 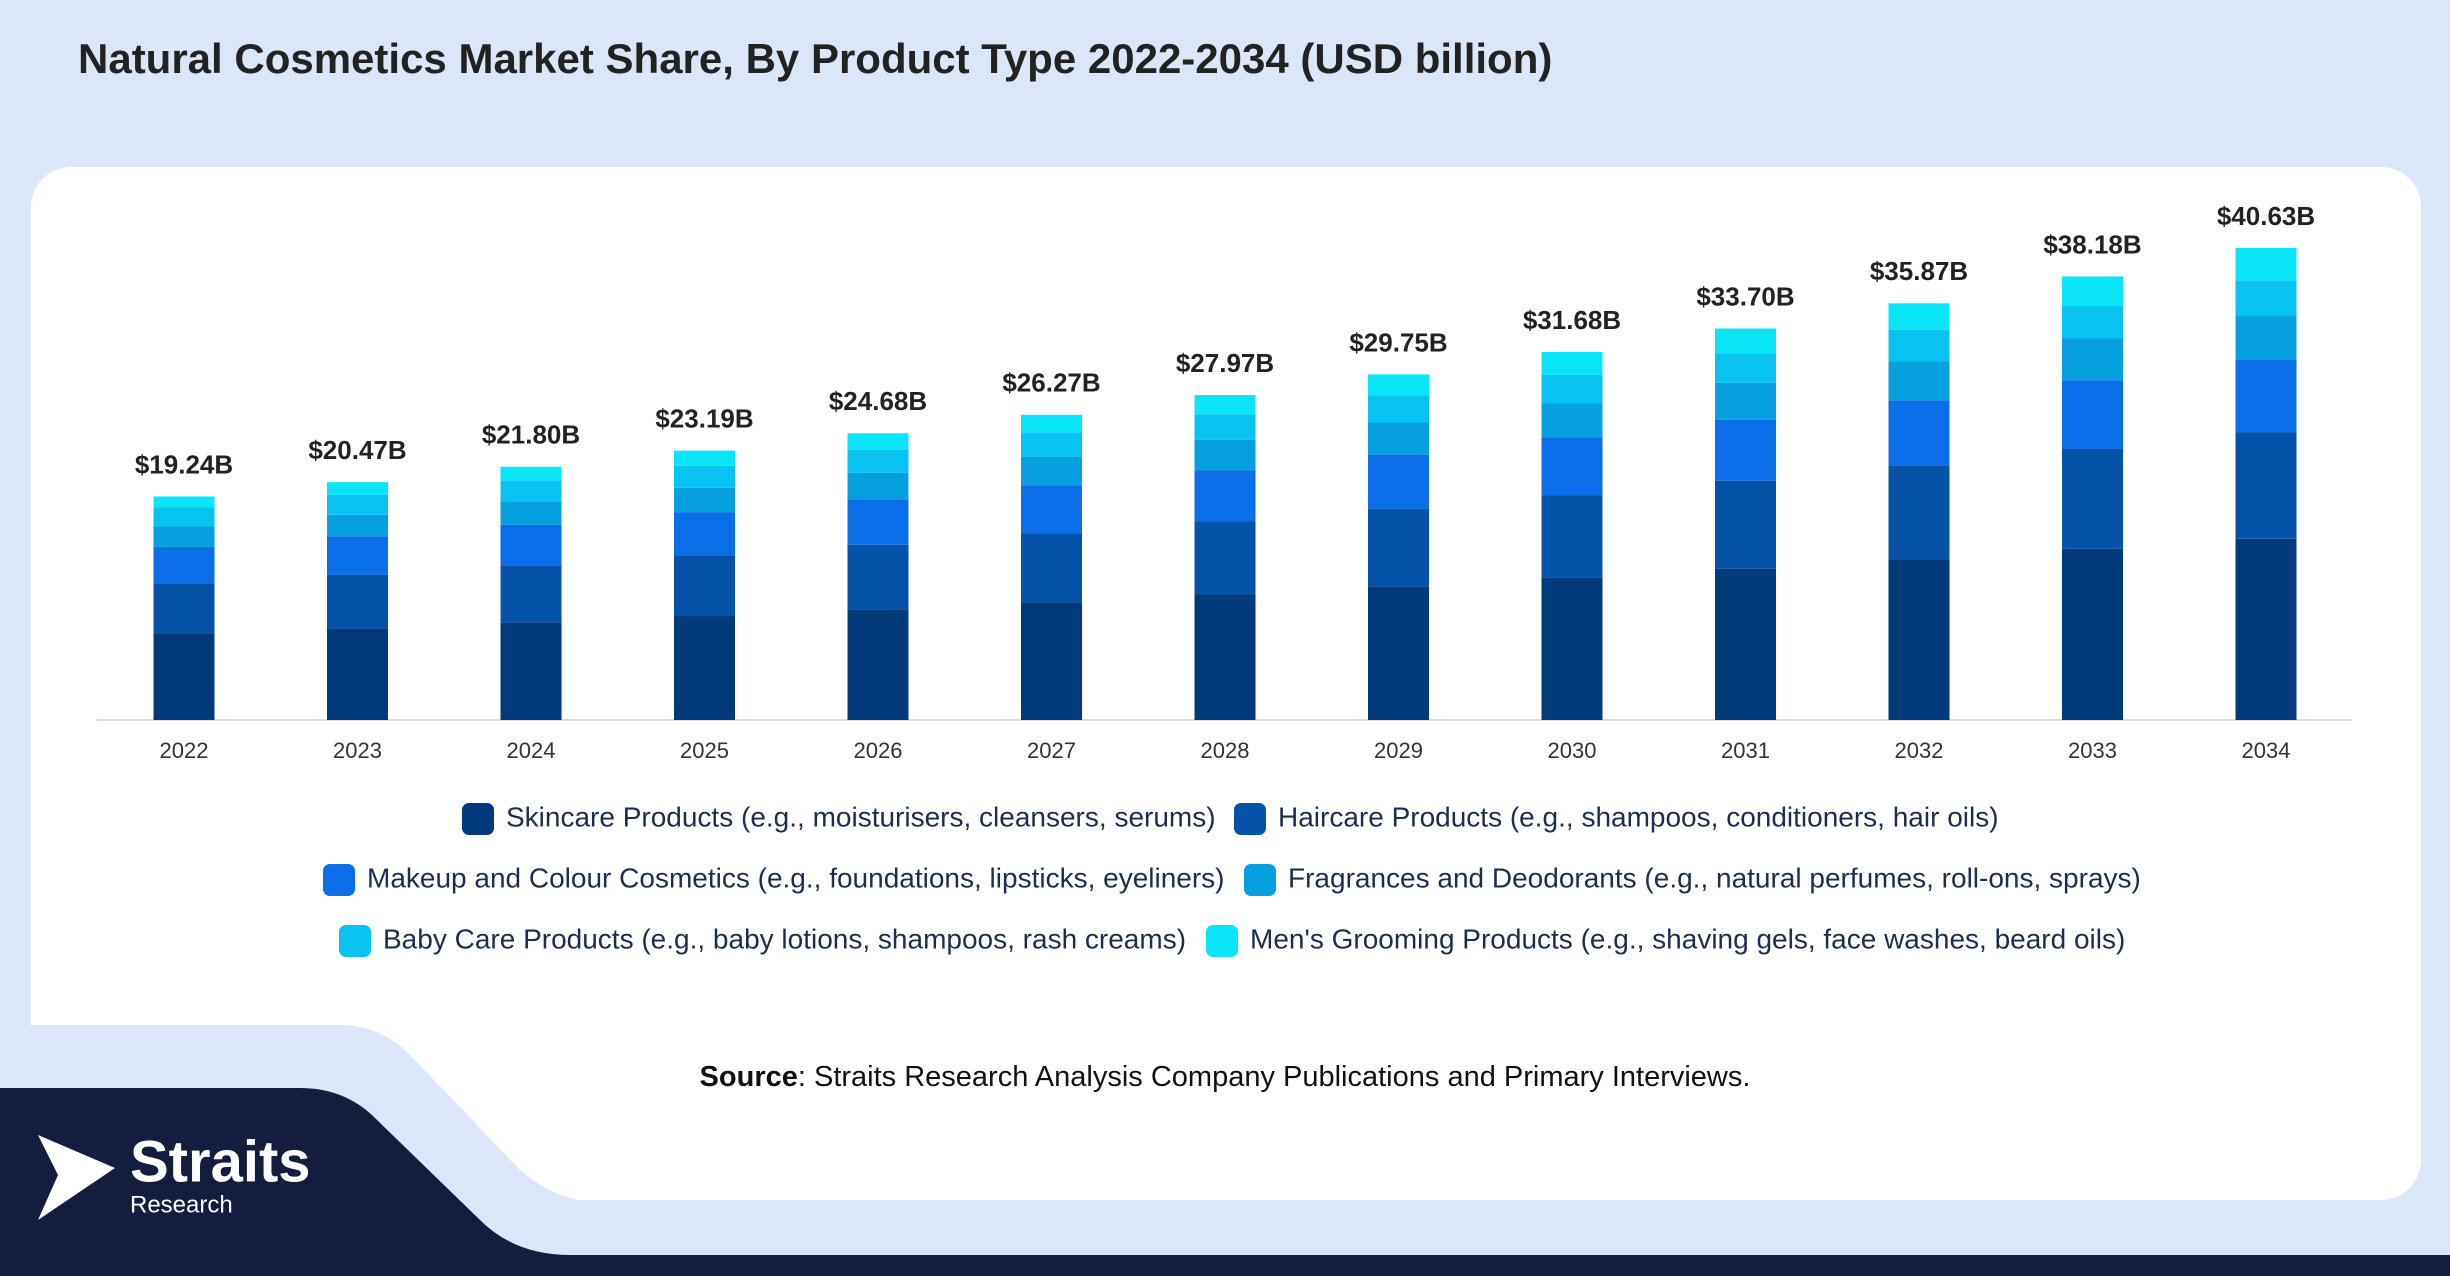 I want to click on logo-icon, so click(x=76, y=1177).